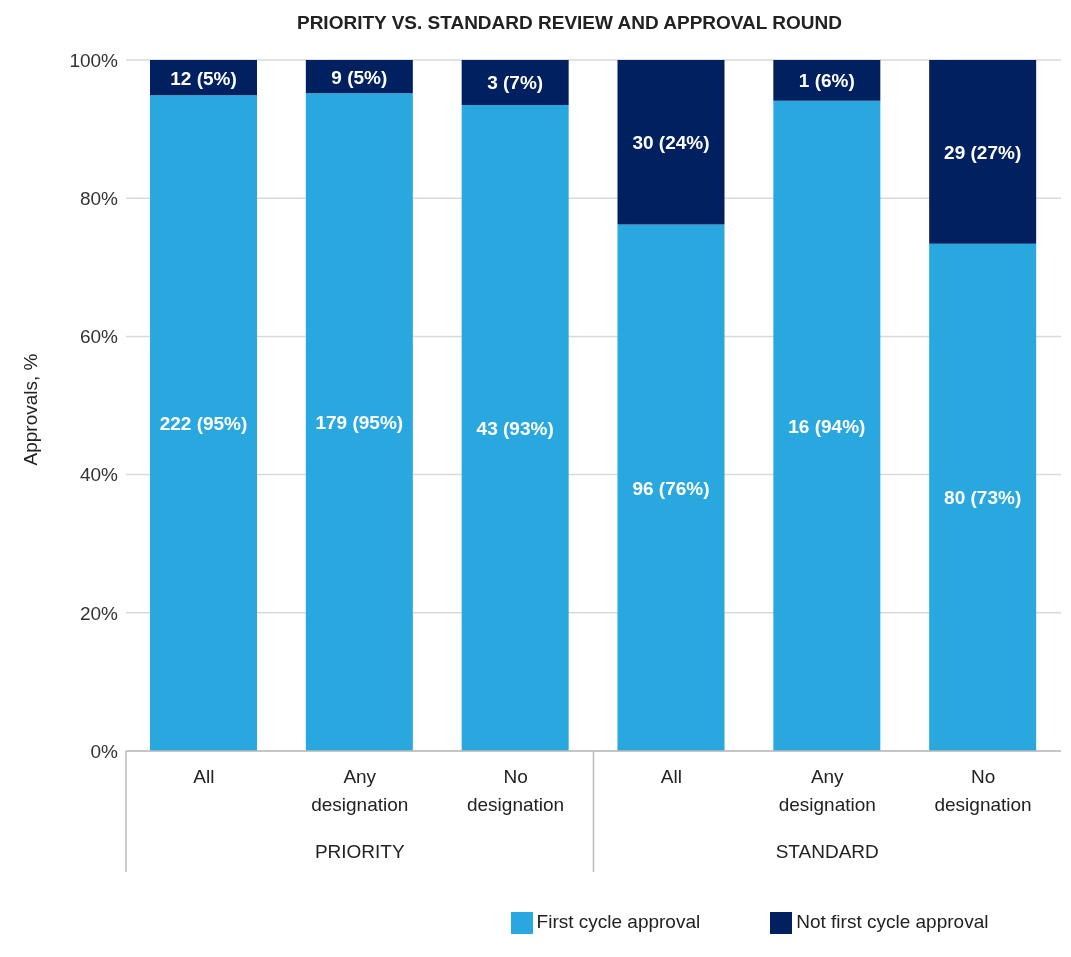 This screenshot has height=957, width=1071. Describe the element at coordinates (99, 613) in the screenshot. I see `y-tick-label: 20%` at that location.